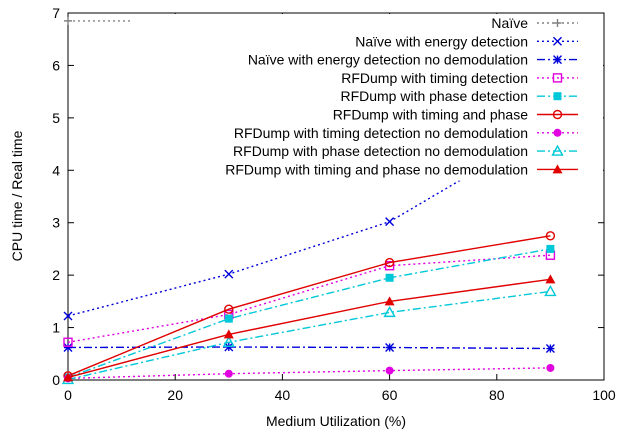 This screenshot has width=621, height=432. What do you see at coordinates (434, 78) in the screenshot?
I see `legend-label: RFDump with timing detection` at bounding box center [434, 78].